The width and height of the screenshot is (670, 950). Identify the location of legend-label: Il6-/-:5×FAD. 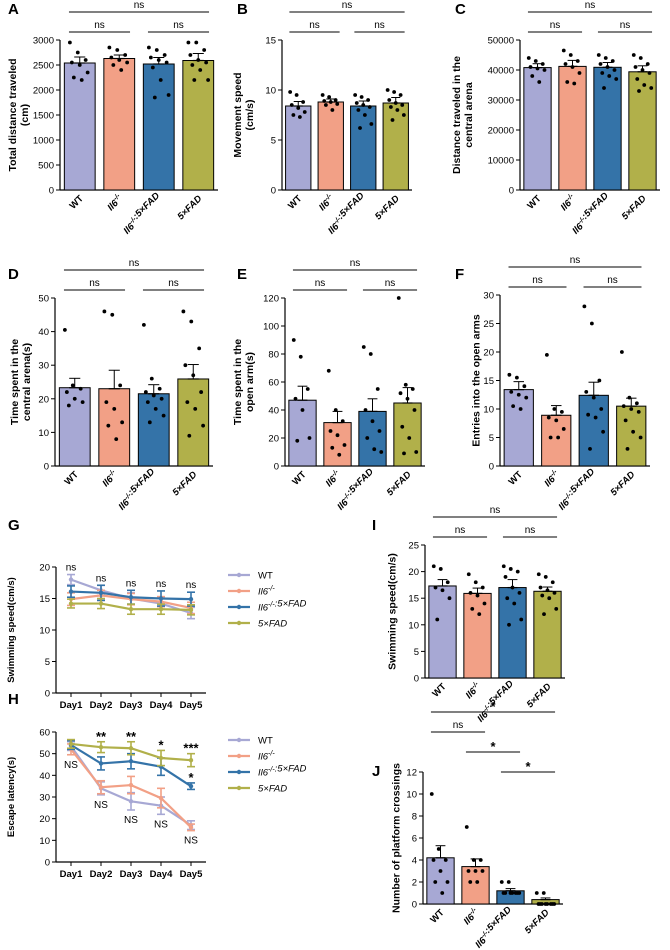
(282, 771).